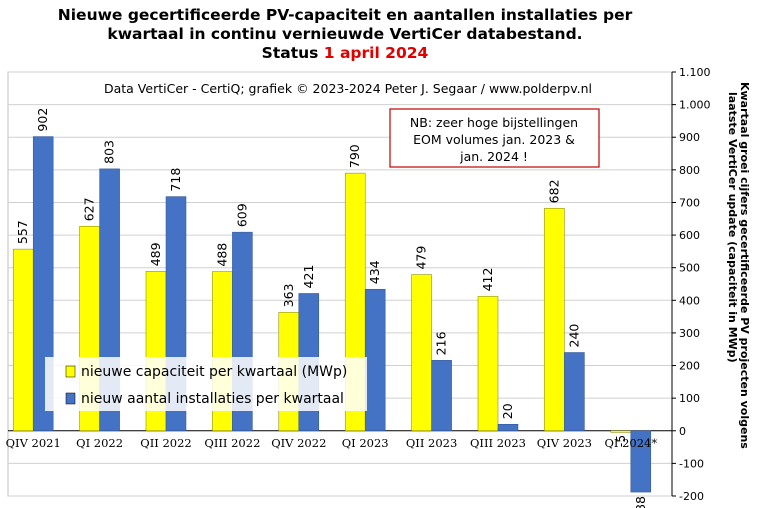 The width and height of the screenshot is (761, 508). Describe the element at coordinates (620, 441) in the screenshot. I see `data-label: -5` at that location.